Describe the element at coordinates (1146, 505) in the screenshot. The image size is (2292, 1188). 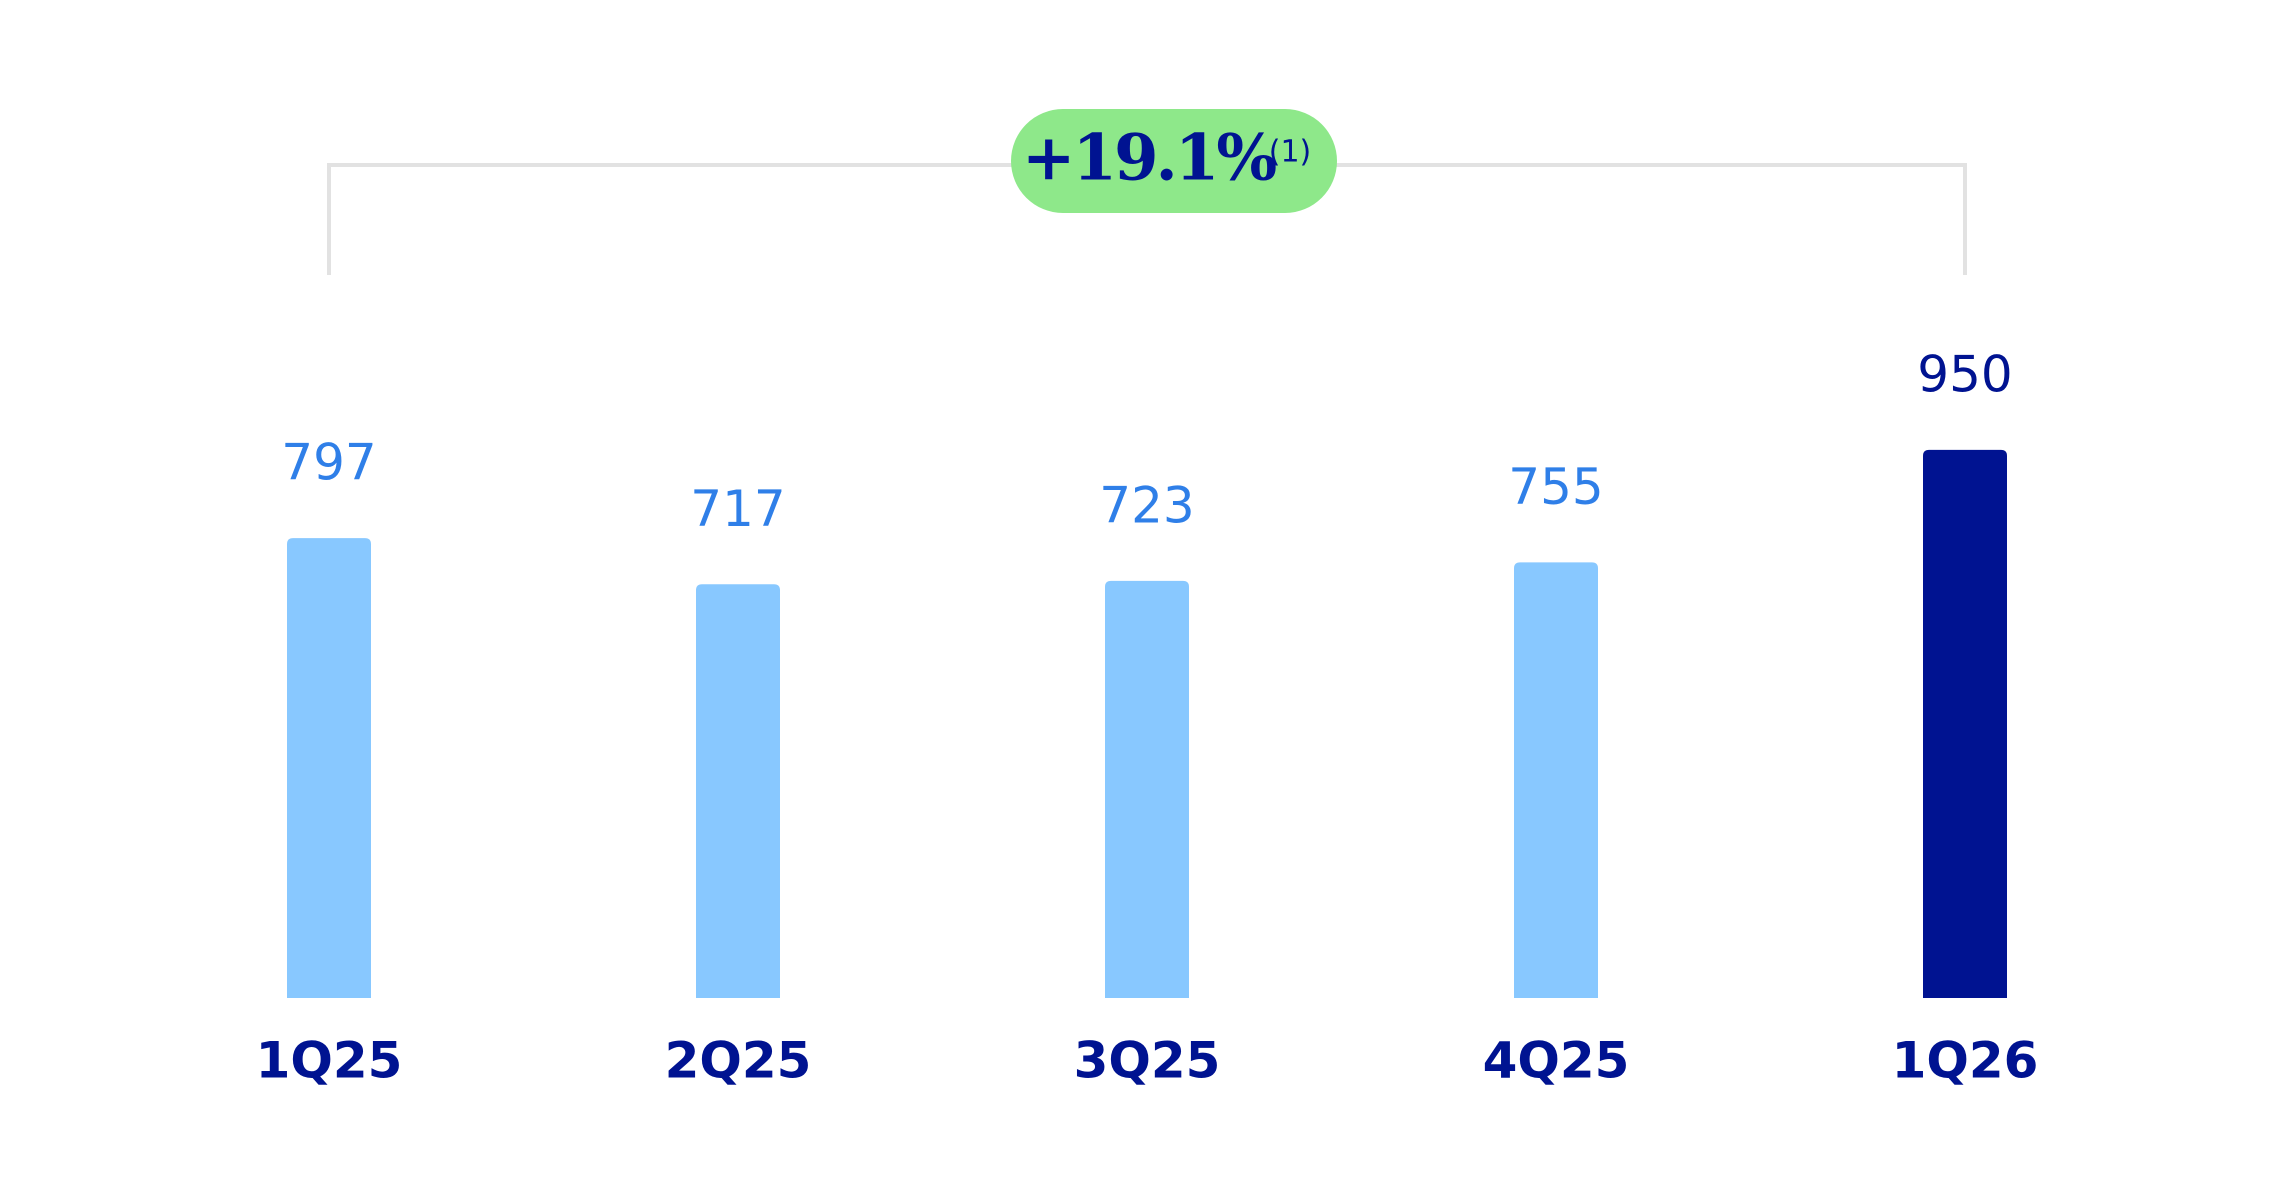
I see `value-label: 723` at that location.